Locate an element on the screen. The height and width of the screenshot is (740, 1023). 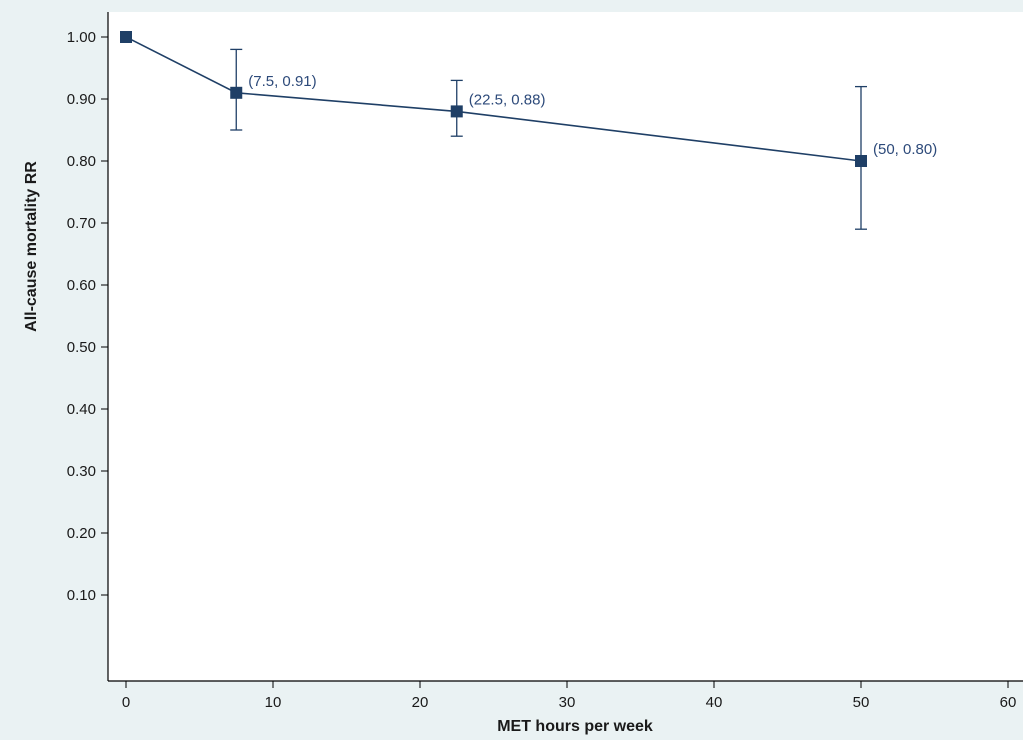
y-axis: 0.10 0.20 0.30 0.40 0.50 0.60 0.70 0.80 0.90 1.00 is located at coordinates (88, 346).